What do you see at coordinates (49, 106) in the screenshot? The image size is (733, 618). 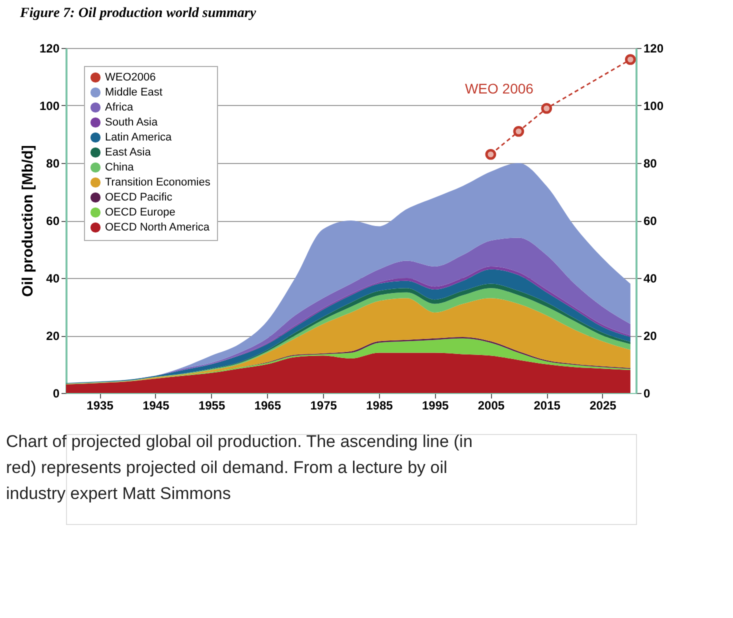 I see `y-tick-label: 100` at bounding box center [49, 106].